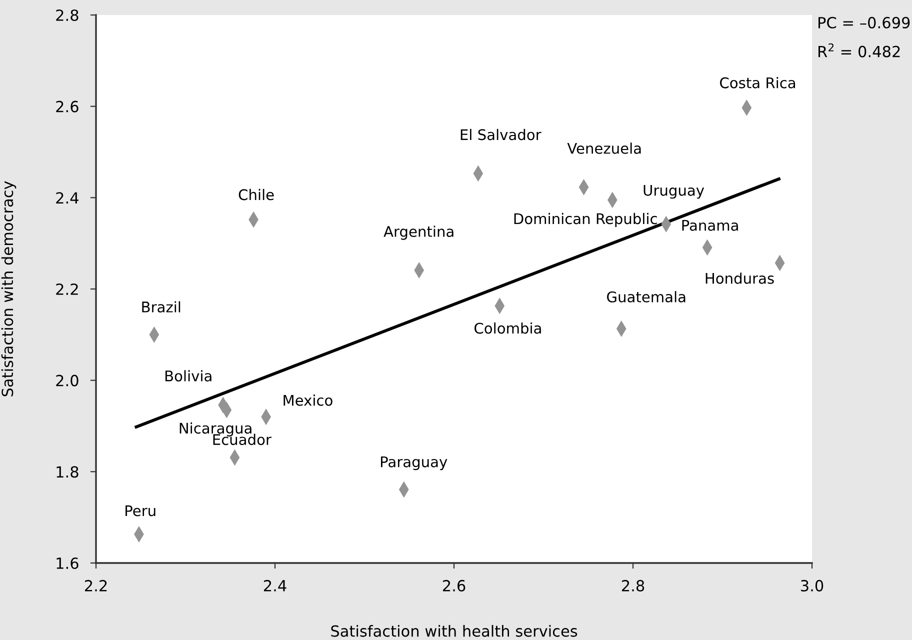  Describe the element at coordinates (414, 463) in the screenshot. I see `annotation: Paraguay` at that location.